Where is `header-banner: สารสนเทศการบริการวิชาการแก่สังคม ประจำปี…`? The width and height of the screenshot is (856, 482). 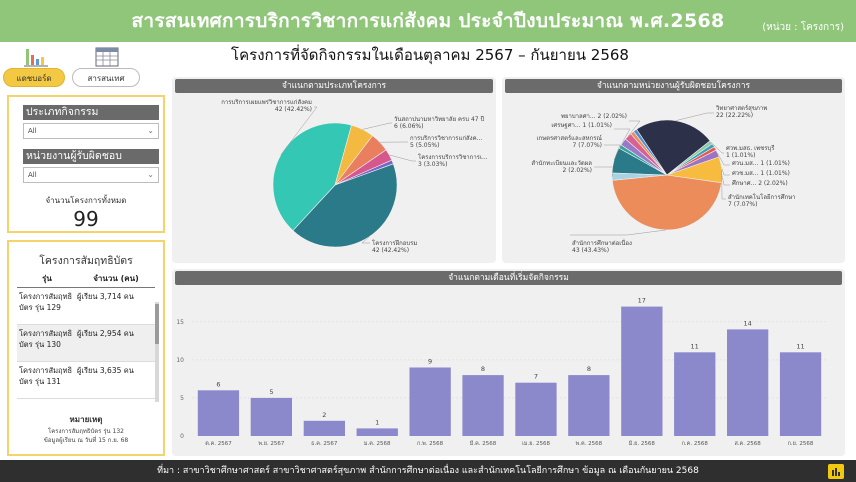
header-banner: สารสนเทศการบริการวิชาการแก่สังคม ประจำปี… is located at coordinates (428, 21).